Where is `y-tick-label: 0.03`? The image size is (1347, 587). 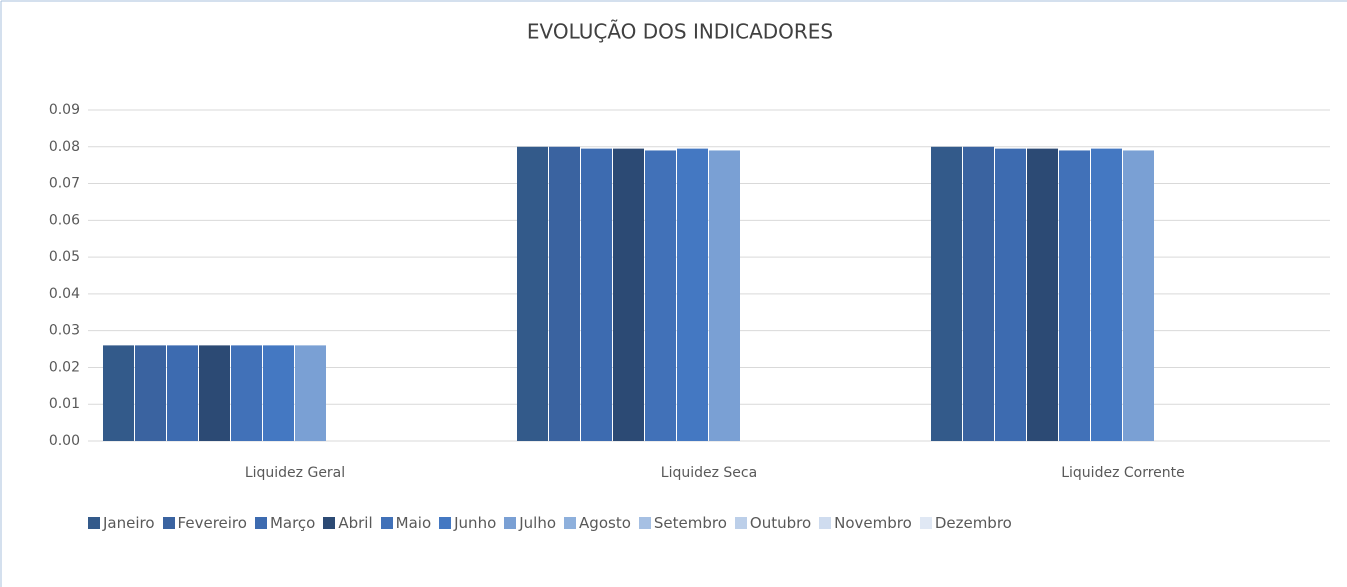
y-tick-label: 0.03 is located at coordinates (64, 331).